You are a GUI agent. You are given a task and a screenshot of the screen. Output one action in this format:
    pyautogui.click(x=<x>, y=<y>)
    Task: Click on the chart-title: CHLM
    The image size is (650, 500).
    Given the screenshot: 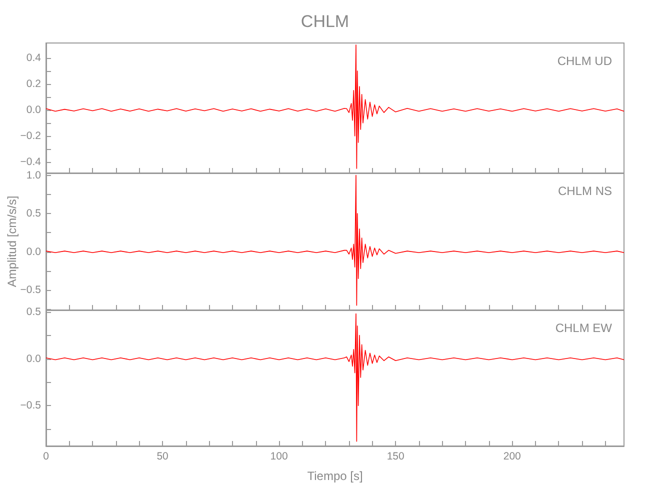 What is the action you would take?
    pyautogui.click(x=325, y=21)
    